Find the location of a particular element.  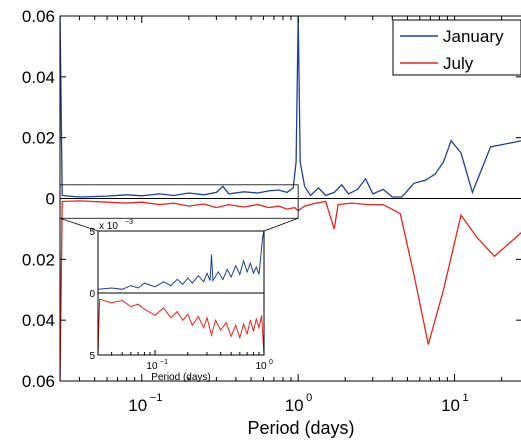

inset-y-tick-label: 0 is located at coordinates (92, 294).